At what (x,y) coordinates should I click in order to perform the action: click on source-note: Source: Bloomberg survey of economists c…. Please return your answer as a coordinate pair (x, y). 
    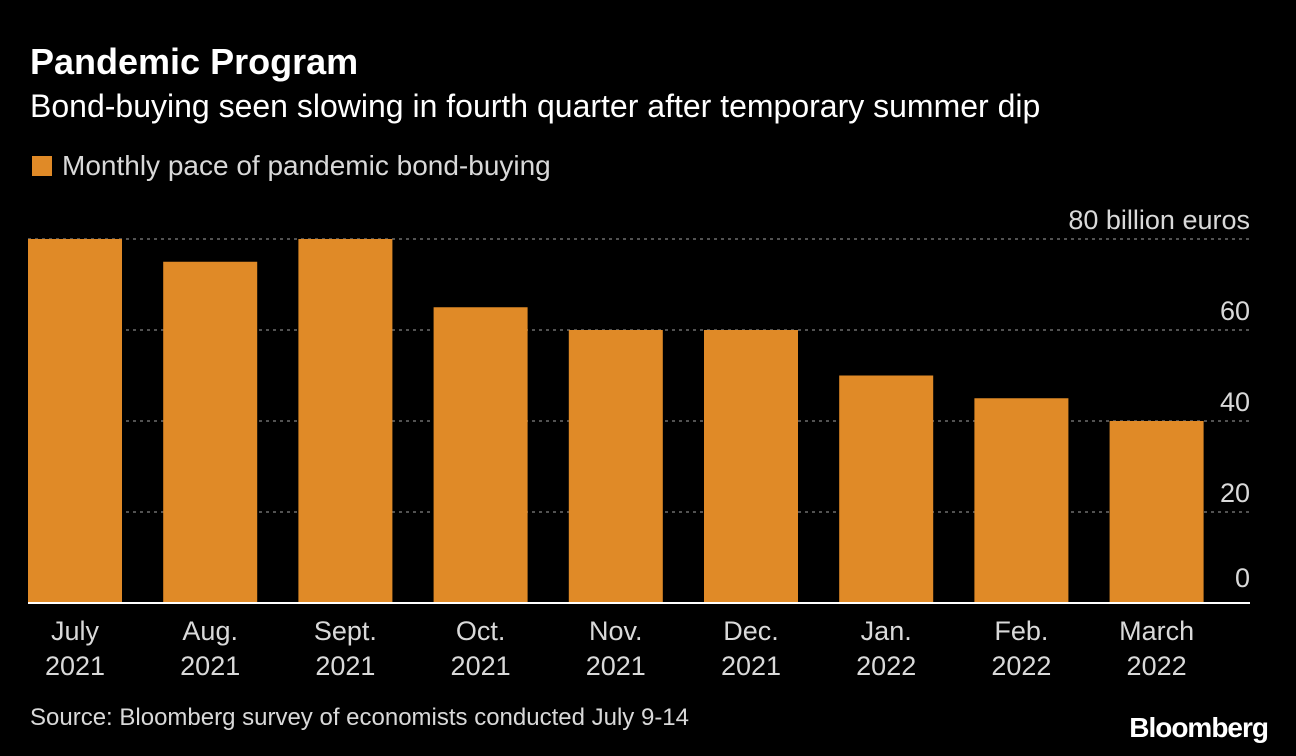
    Looking at the image, I should click on (360, 717).